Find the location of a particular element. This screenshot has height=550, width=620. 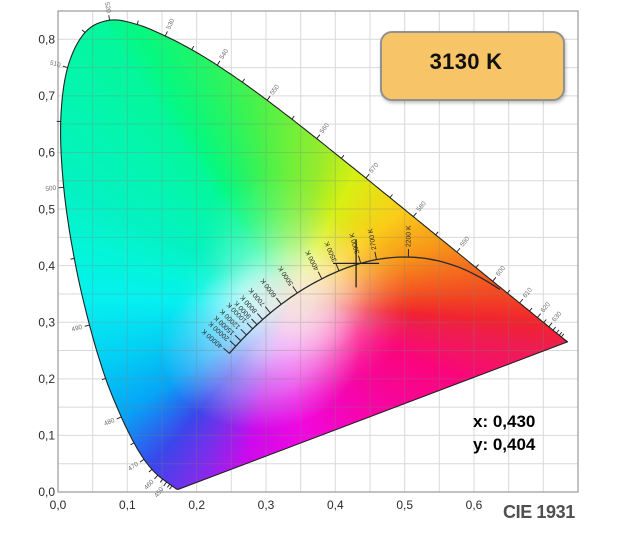

svg-text: 3000 K is located at coordinates (355, 243).